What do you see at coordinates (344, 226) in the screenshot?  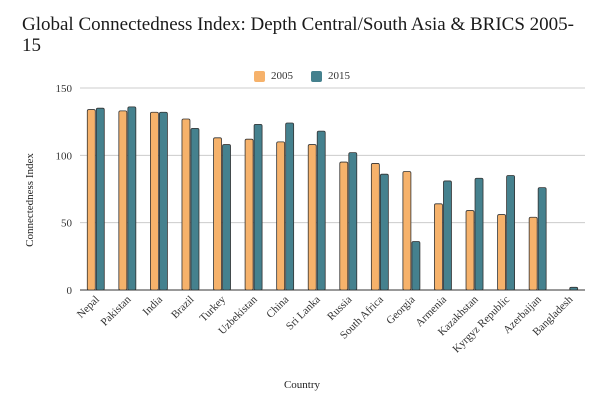 I see `bar-2005-russia` at bounding box center [344, 226].